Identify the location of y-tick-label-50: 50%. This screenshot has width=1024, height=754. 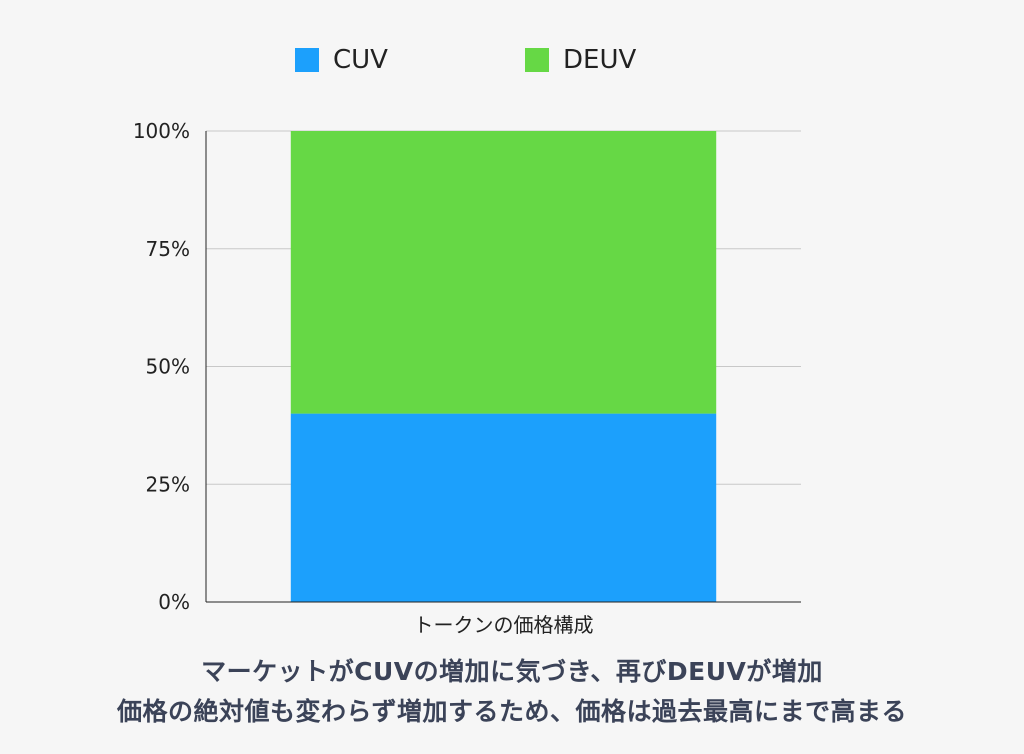
(168, 367).